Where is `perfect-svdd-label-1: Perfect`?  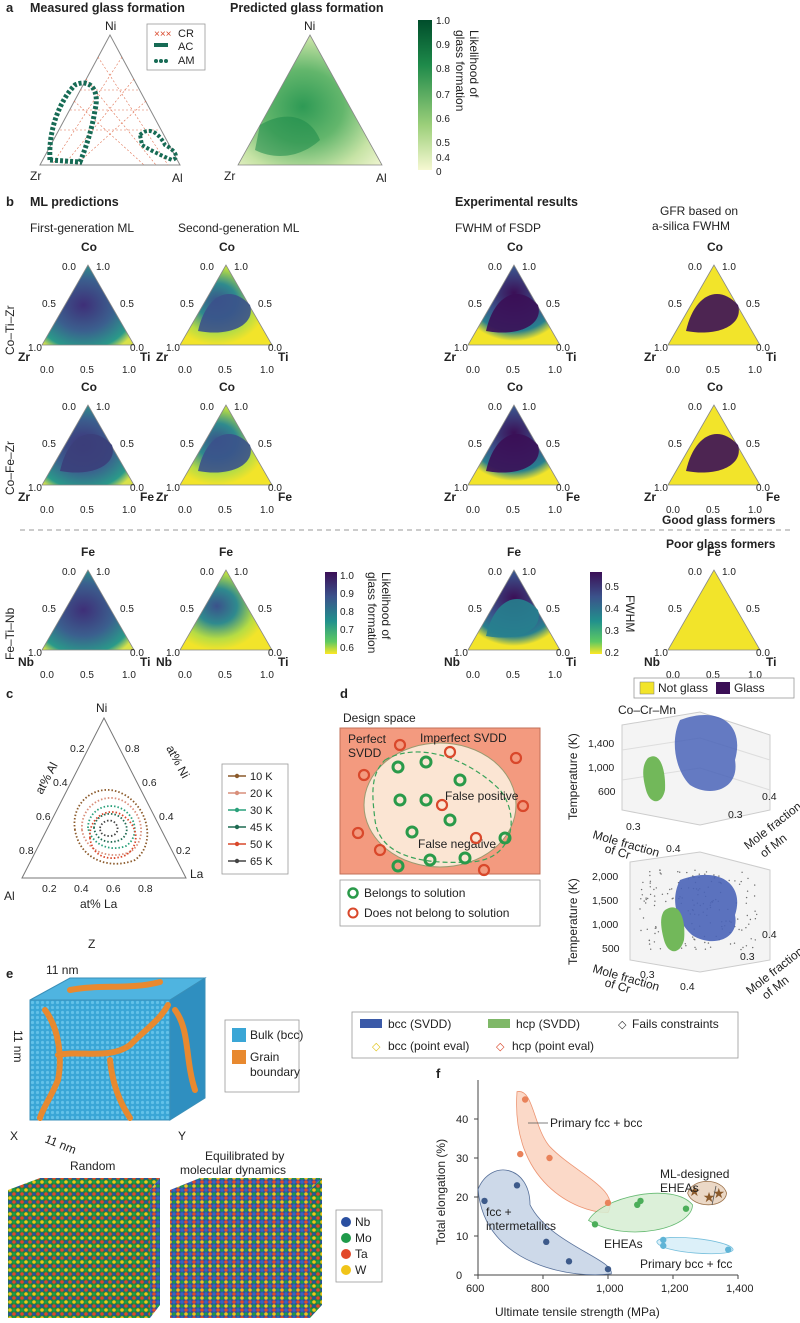
perfect-svdd-label-1: Perfect is located at coordinates (367, 739).